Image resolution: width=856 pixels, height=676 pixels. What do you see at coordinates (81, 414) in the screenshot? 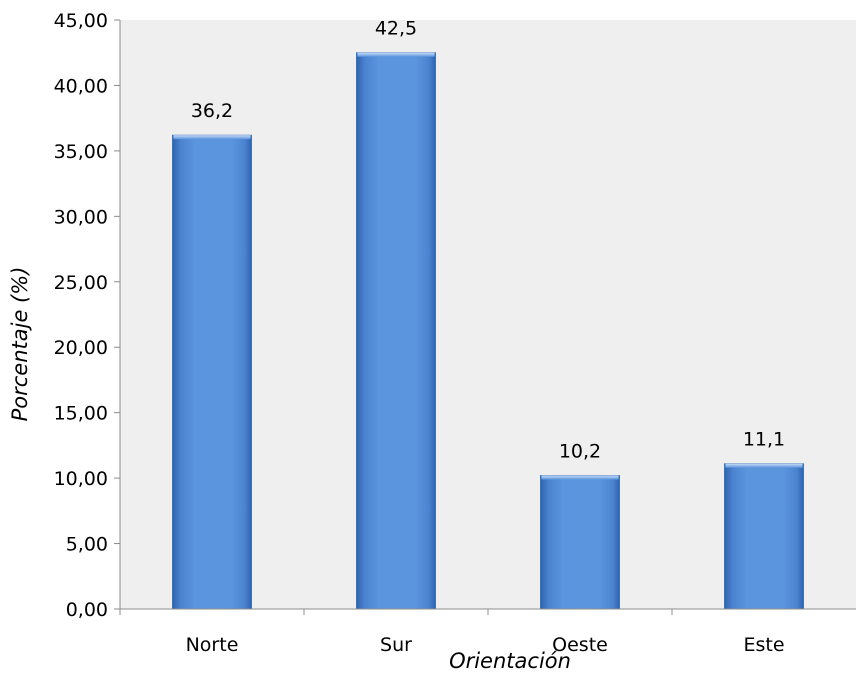
I see `y-tick-label: 15,00` at bounding box center [81, 414].